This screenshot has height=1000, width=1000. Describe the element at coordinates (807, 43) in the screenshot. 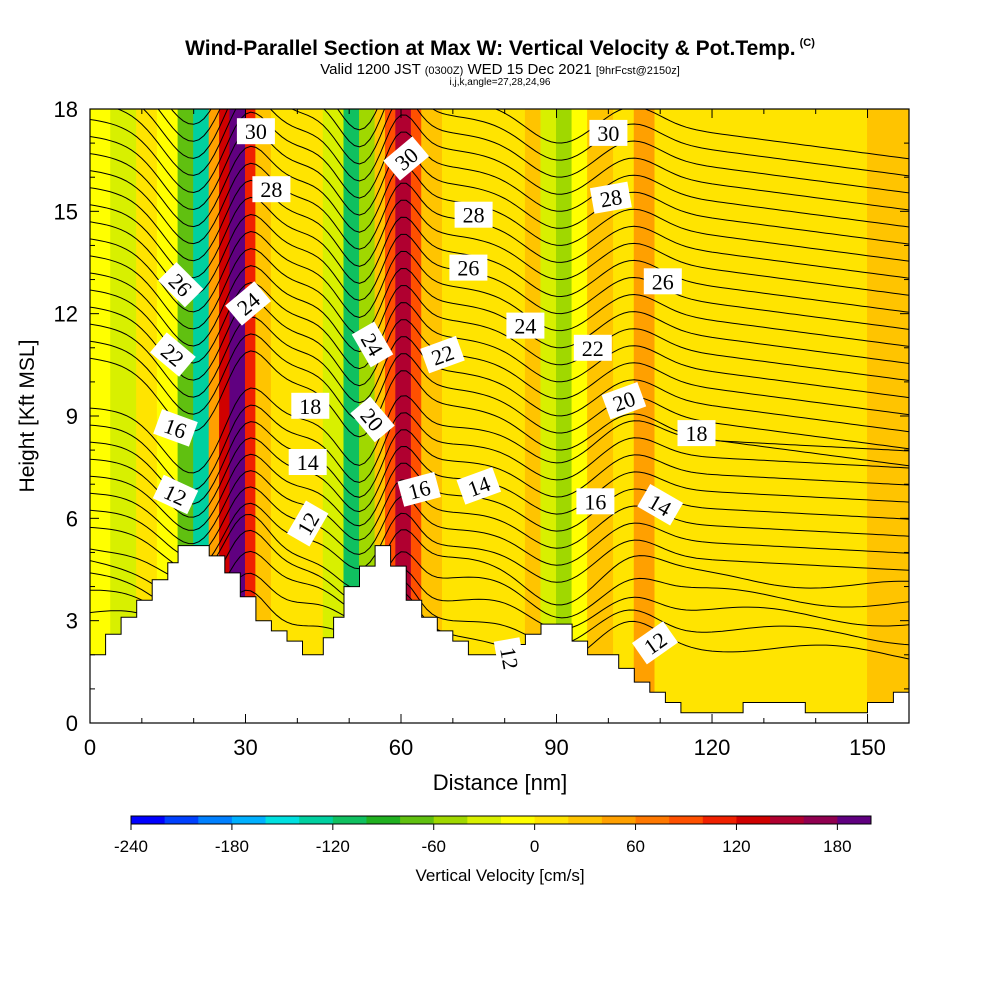

I see `copyright-mark: (C)` at that location.